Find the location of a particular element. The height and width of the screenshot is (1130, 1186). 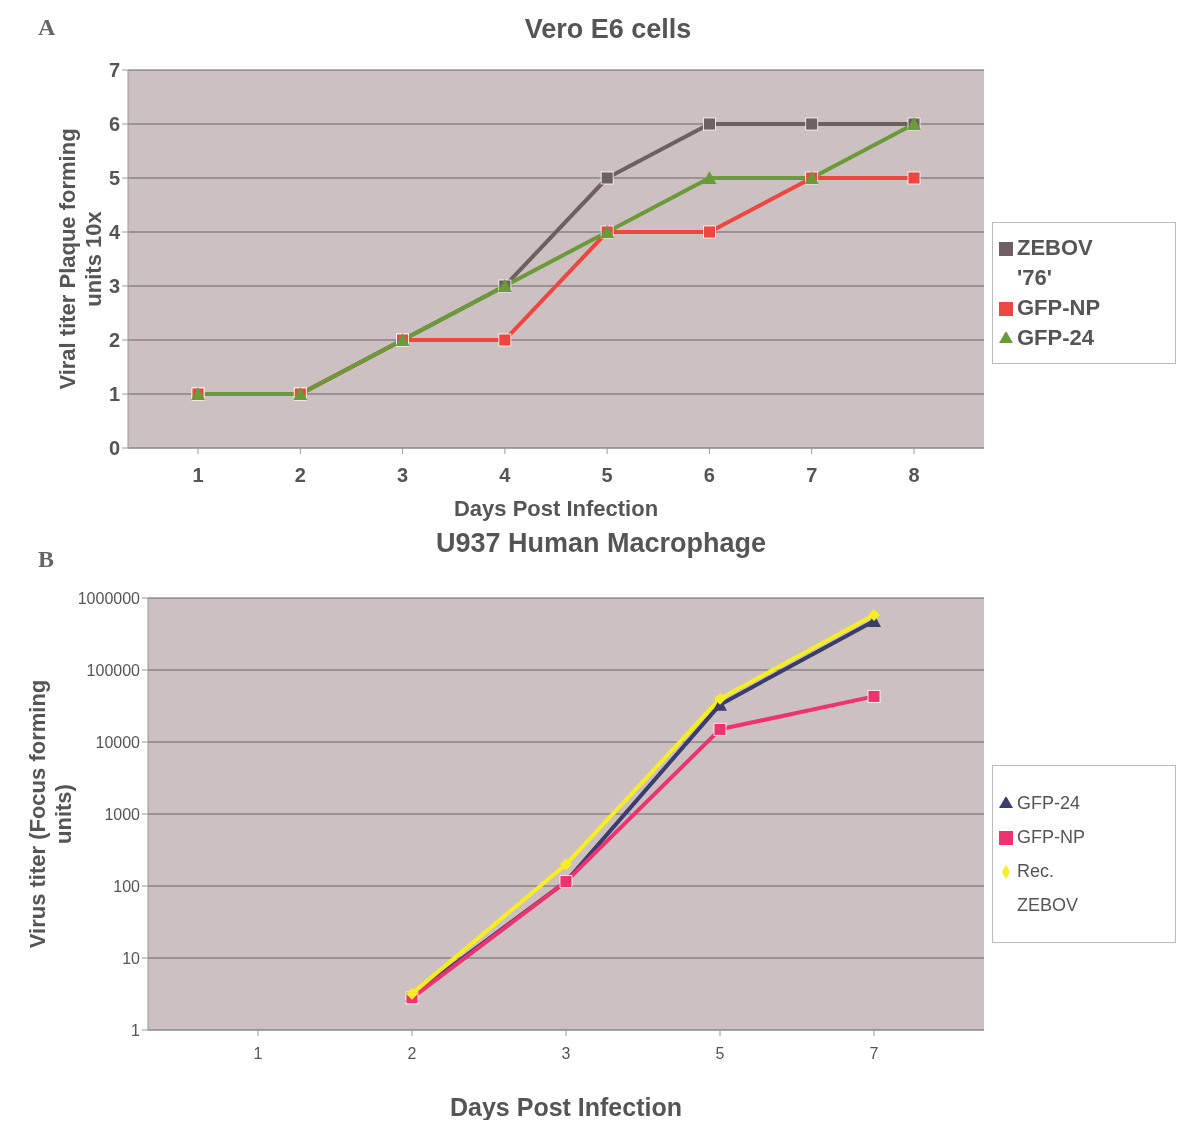

y-tick-label: 0 is located at coordinates (114, 448).